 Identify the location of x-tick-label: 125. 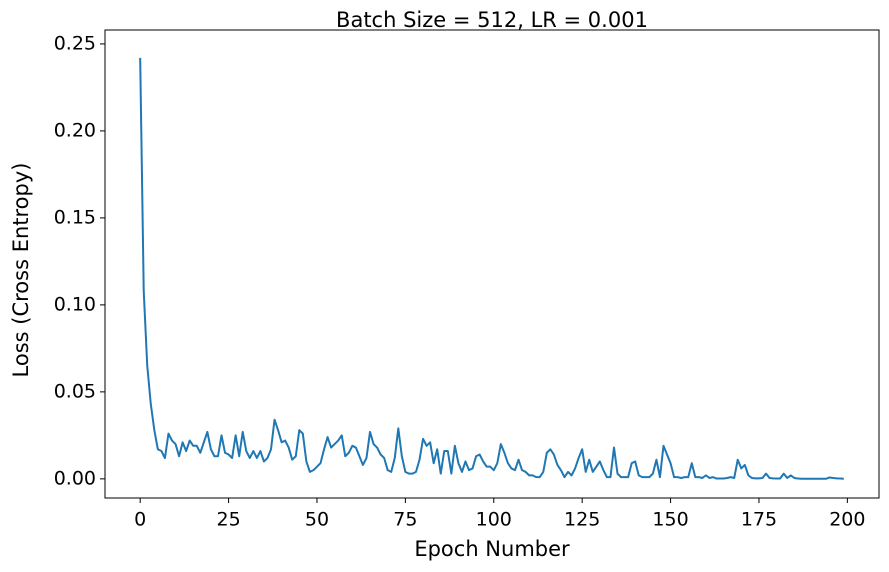
(582, 520).